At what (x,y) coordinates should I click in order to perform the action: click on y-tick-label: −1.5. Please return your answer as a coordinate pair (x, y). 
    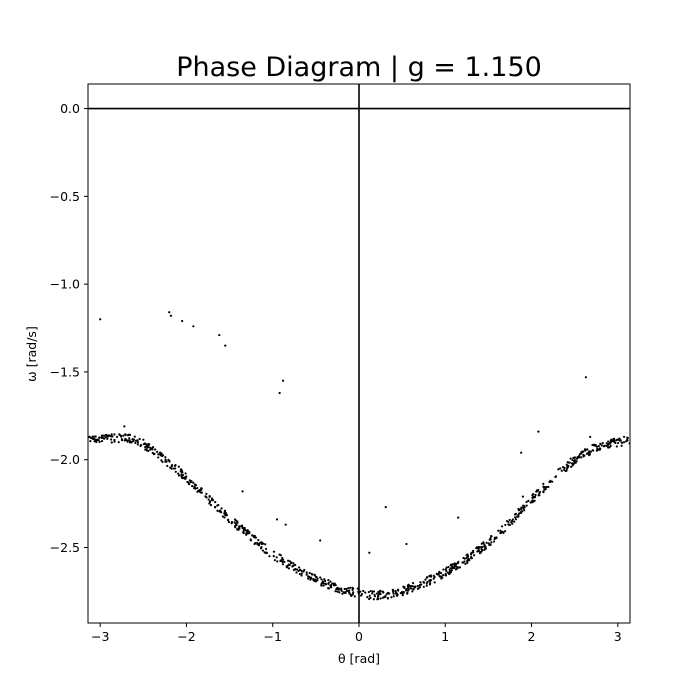
    Looking at the image, I should click on (65, 371).